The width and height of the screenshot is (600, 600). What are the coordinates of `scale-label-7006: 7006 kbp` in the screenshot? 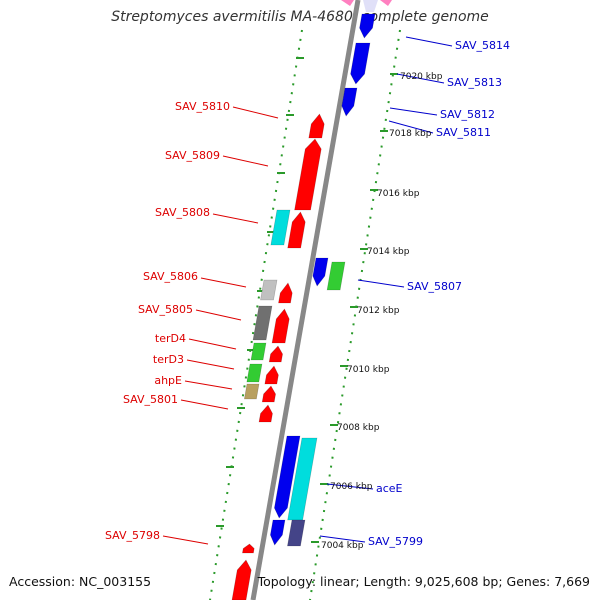 It's located at (351, 487).